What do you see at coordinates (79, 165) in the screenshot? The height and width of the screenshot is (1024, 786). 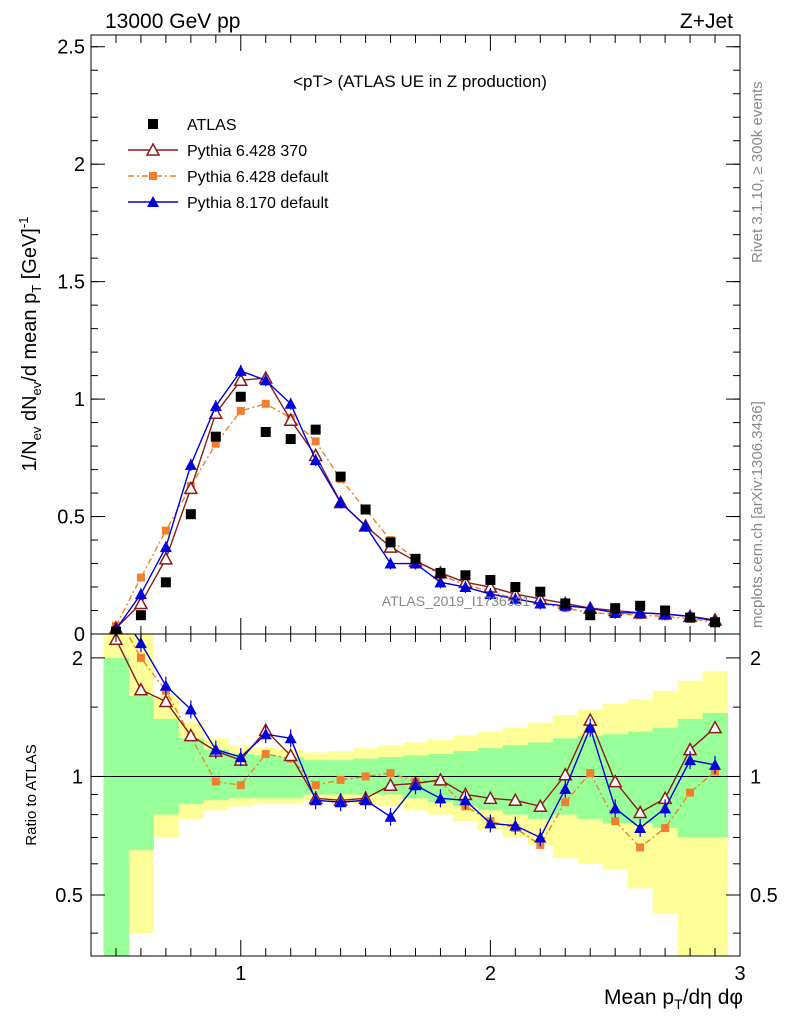 I see `y-tick-label: 2` at bounding box center [79, 165].